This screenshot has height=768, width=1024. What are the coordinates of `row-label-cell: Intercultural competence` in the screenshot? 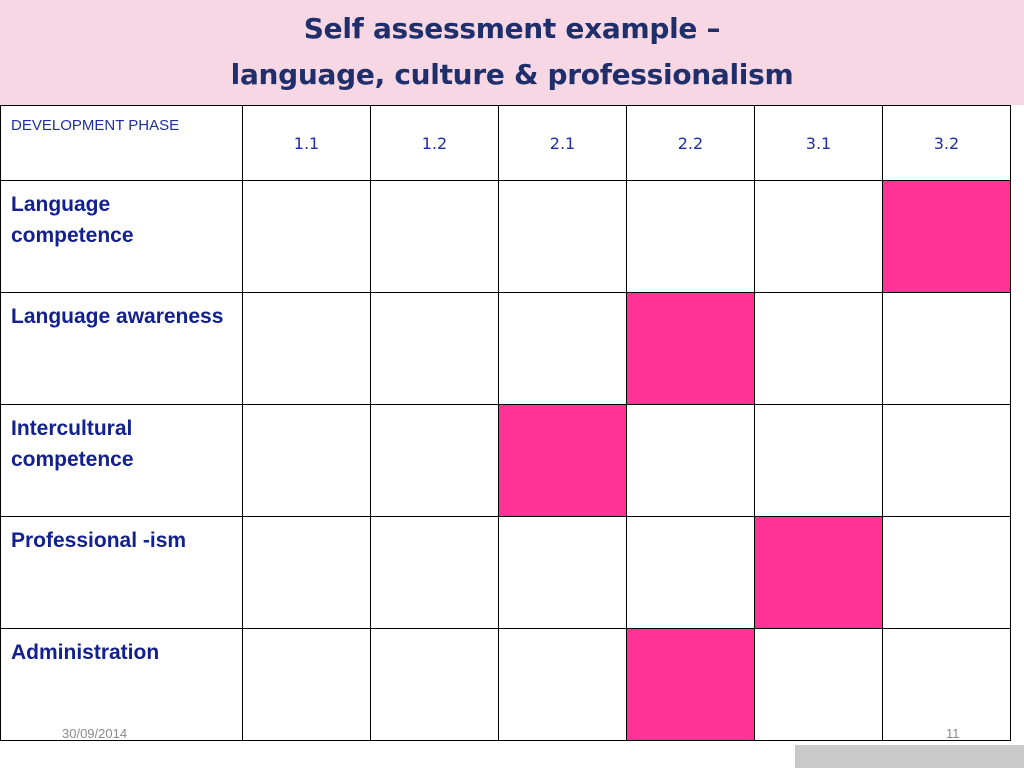 It's located at (121, 460).